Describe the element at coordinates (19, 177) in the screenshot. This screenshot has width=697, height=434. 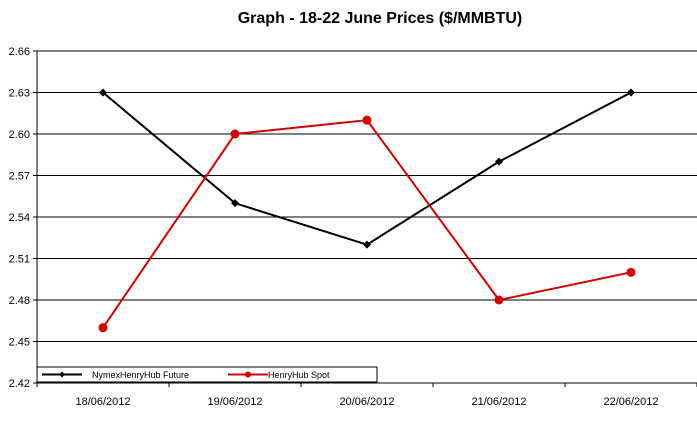
I see `ytick-label-2.57: 2.57` at that location.